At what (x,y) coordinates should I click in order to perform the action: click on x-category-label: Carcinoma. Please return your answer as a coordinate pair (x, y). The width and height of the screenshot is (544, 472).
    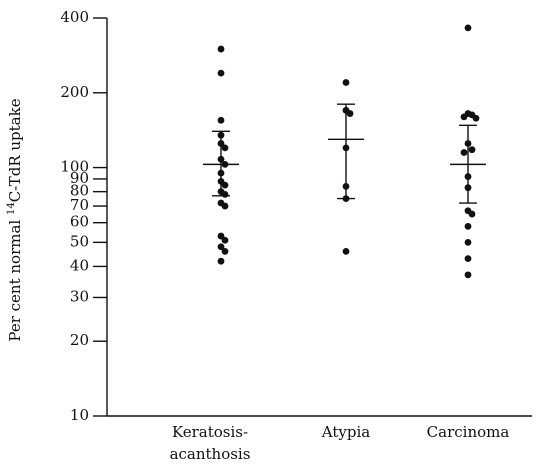
    Looking at the image, I should click on (468, 432).